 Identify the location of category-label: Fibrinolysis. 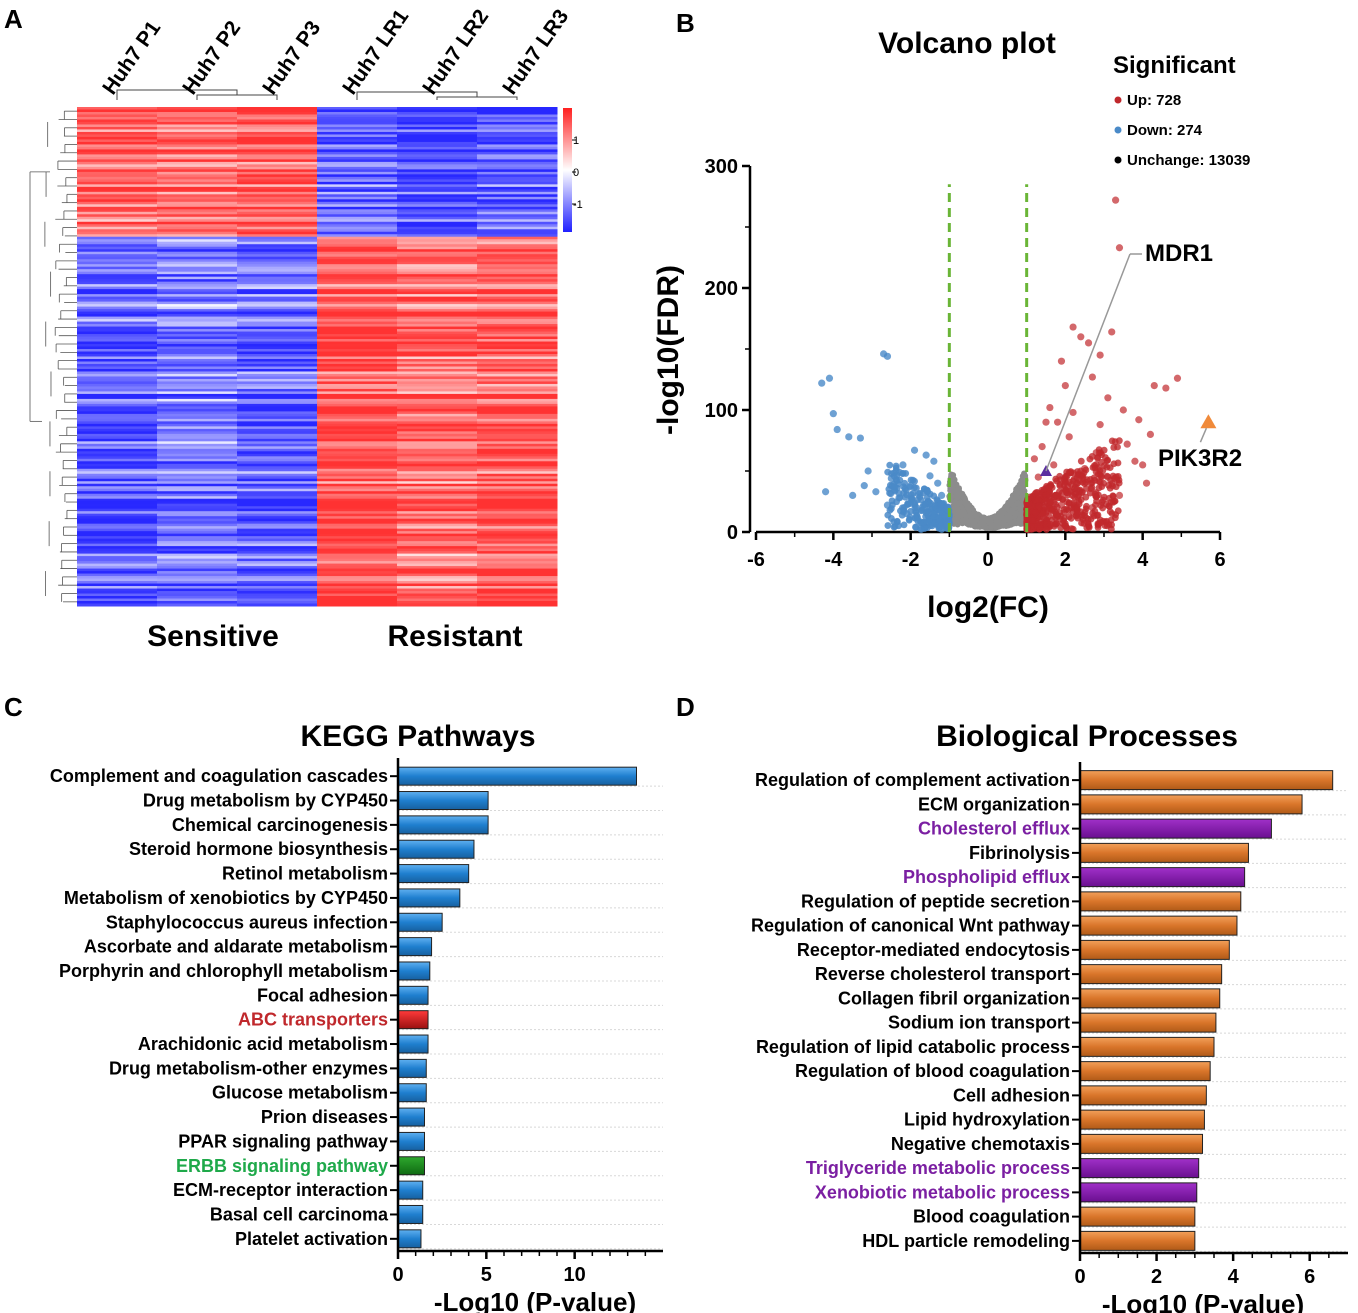
(1019, 853).